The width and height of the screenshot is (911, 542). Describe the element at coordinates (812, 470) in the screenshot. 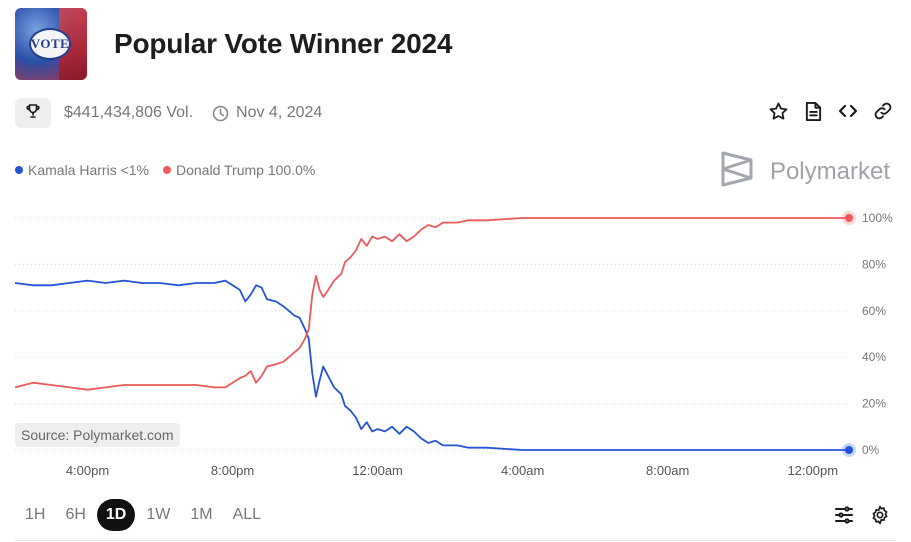

I see `x-tick-label: 12:00pm` at that location.